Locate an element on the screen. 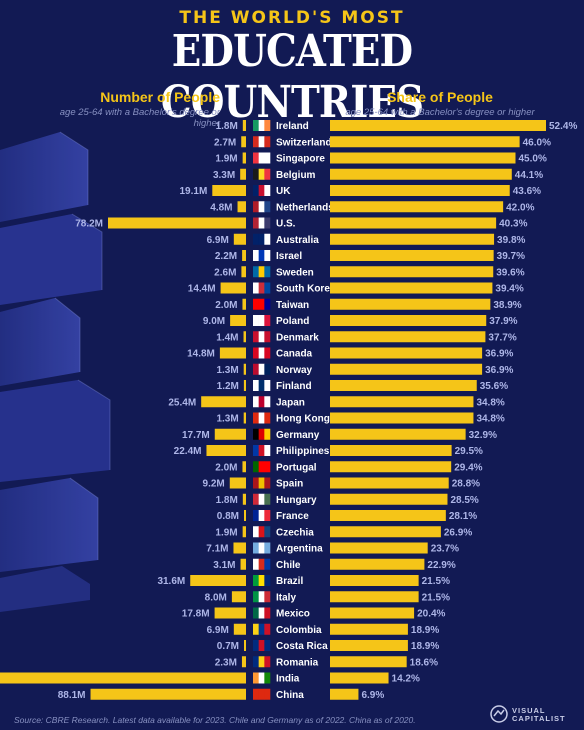 This screenshot has height=730, width=584. country-label-mexico: Mexico is located at coordinates (293, 614).